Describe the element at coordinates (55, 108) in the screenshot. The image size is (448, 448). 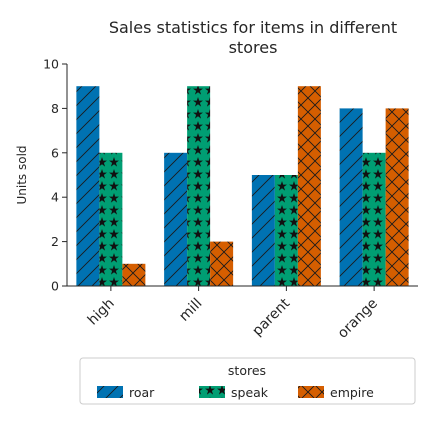
I see `y-tick-label: 8` at that location.